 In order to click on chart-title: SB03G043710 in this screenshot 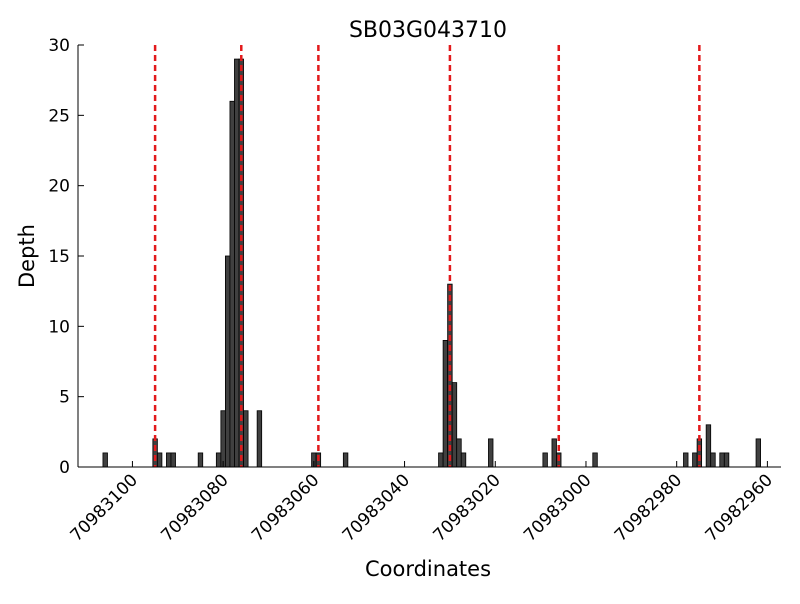, I will do `click(428, 30)`.